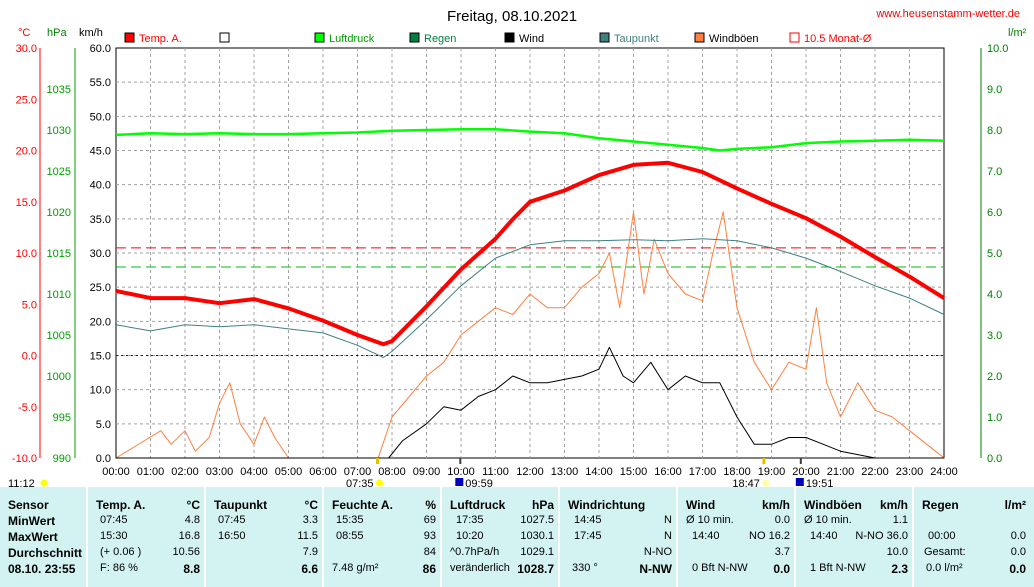 This screenshot has width=1034, height=587. Describe the element at coordinates (26, 152) in the screenshot. I see `temp-tick-label: 20.0` at that location.